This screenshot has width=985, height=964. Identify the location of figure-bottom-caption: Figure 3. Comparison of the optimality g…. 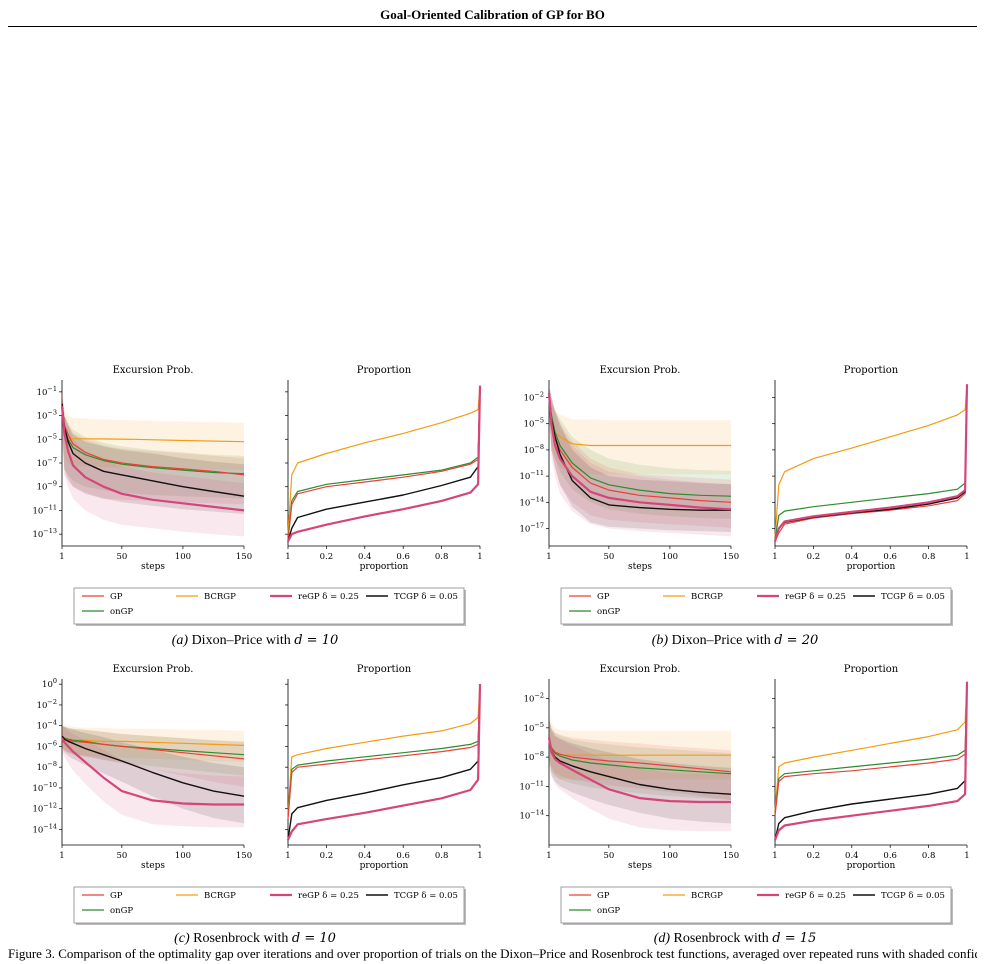
(492, 953).